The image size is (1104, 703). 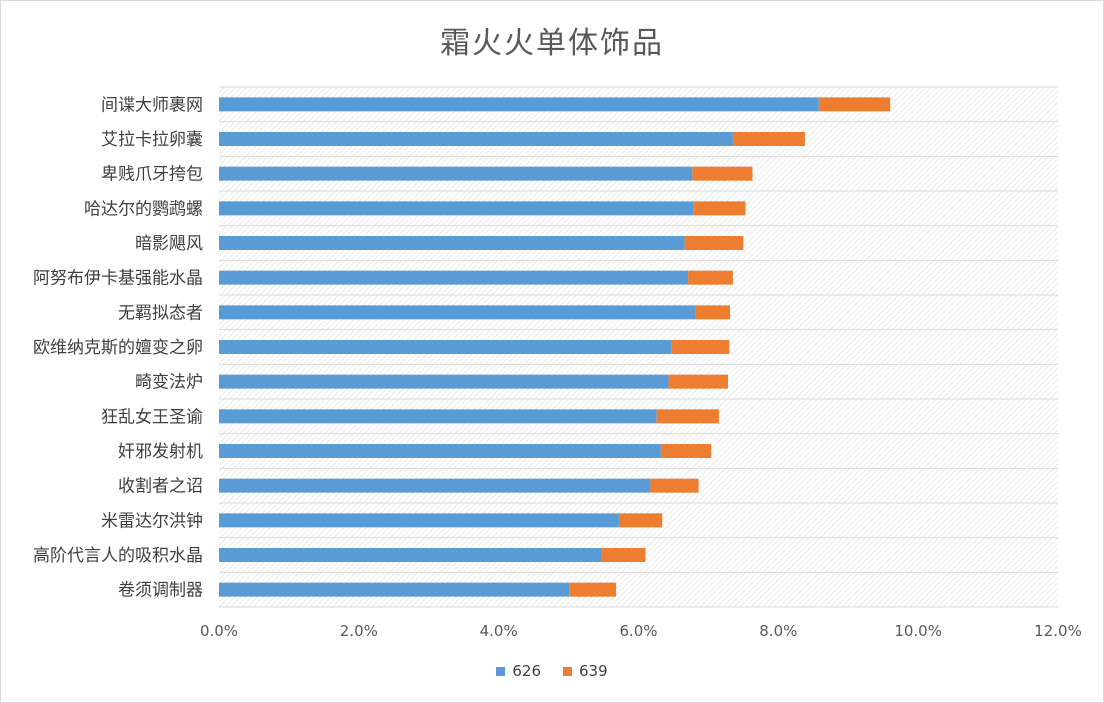 What do you see at coordinates (152, 140) in the screenshot?
I see `category-label: 艾拉卡拉卵囊` at bounding box center [152, 140].